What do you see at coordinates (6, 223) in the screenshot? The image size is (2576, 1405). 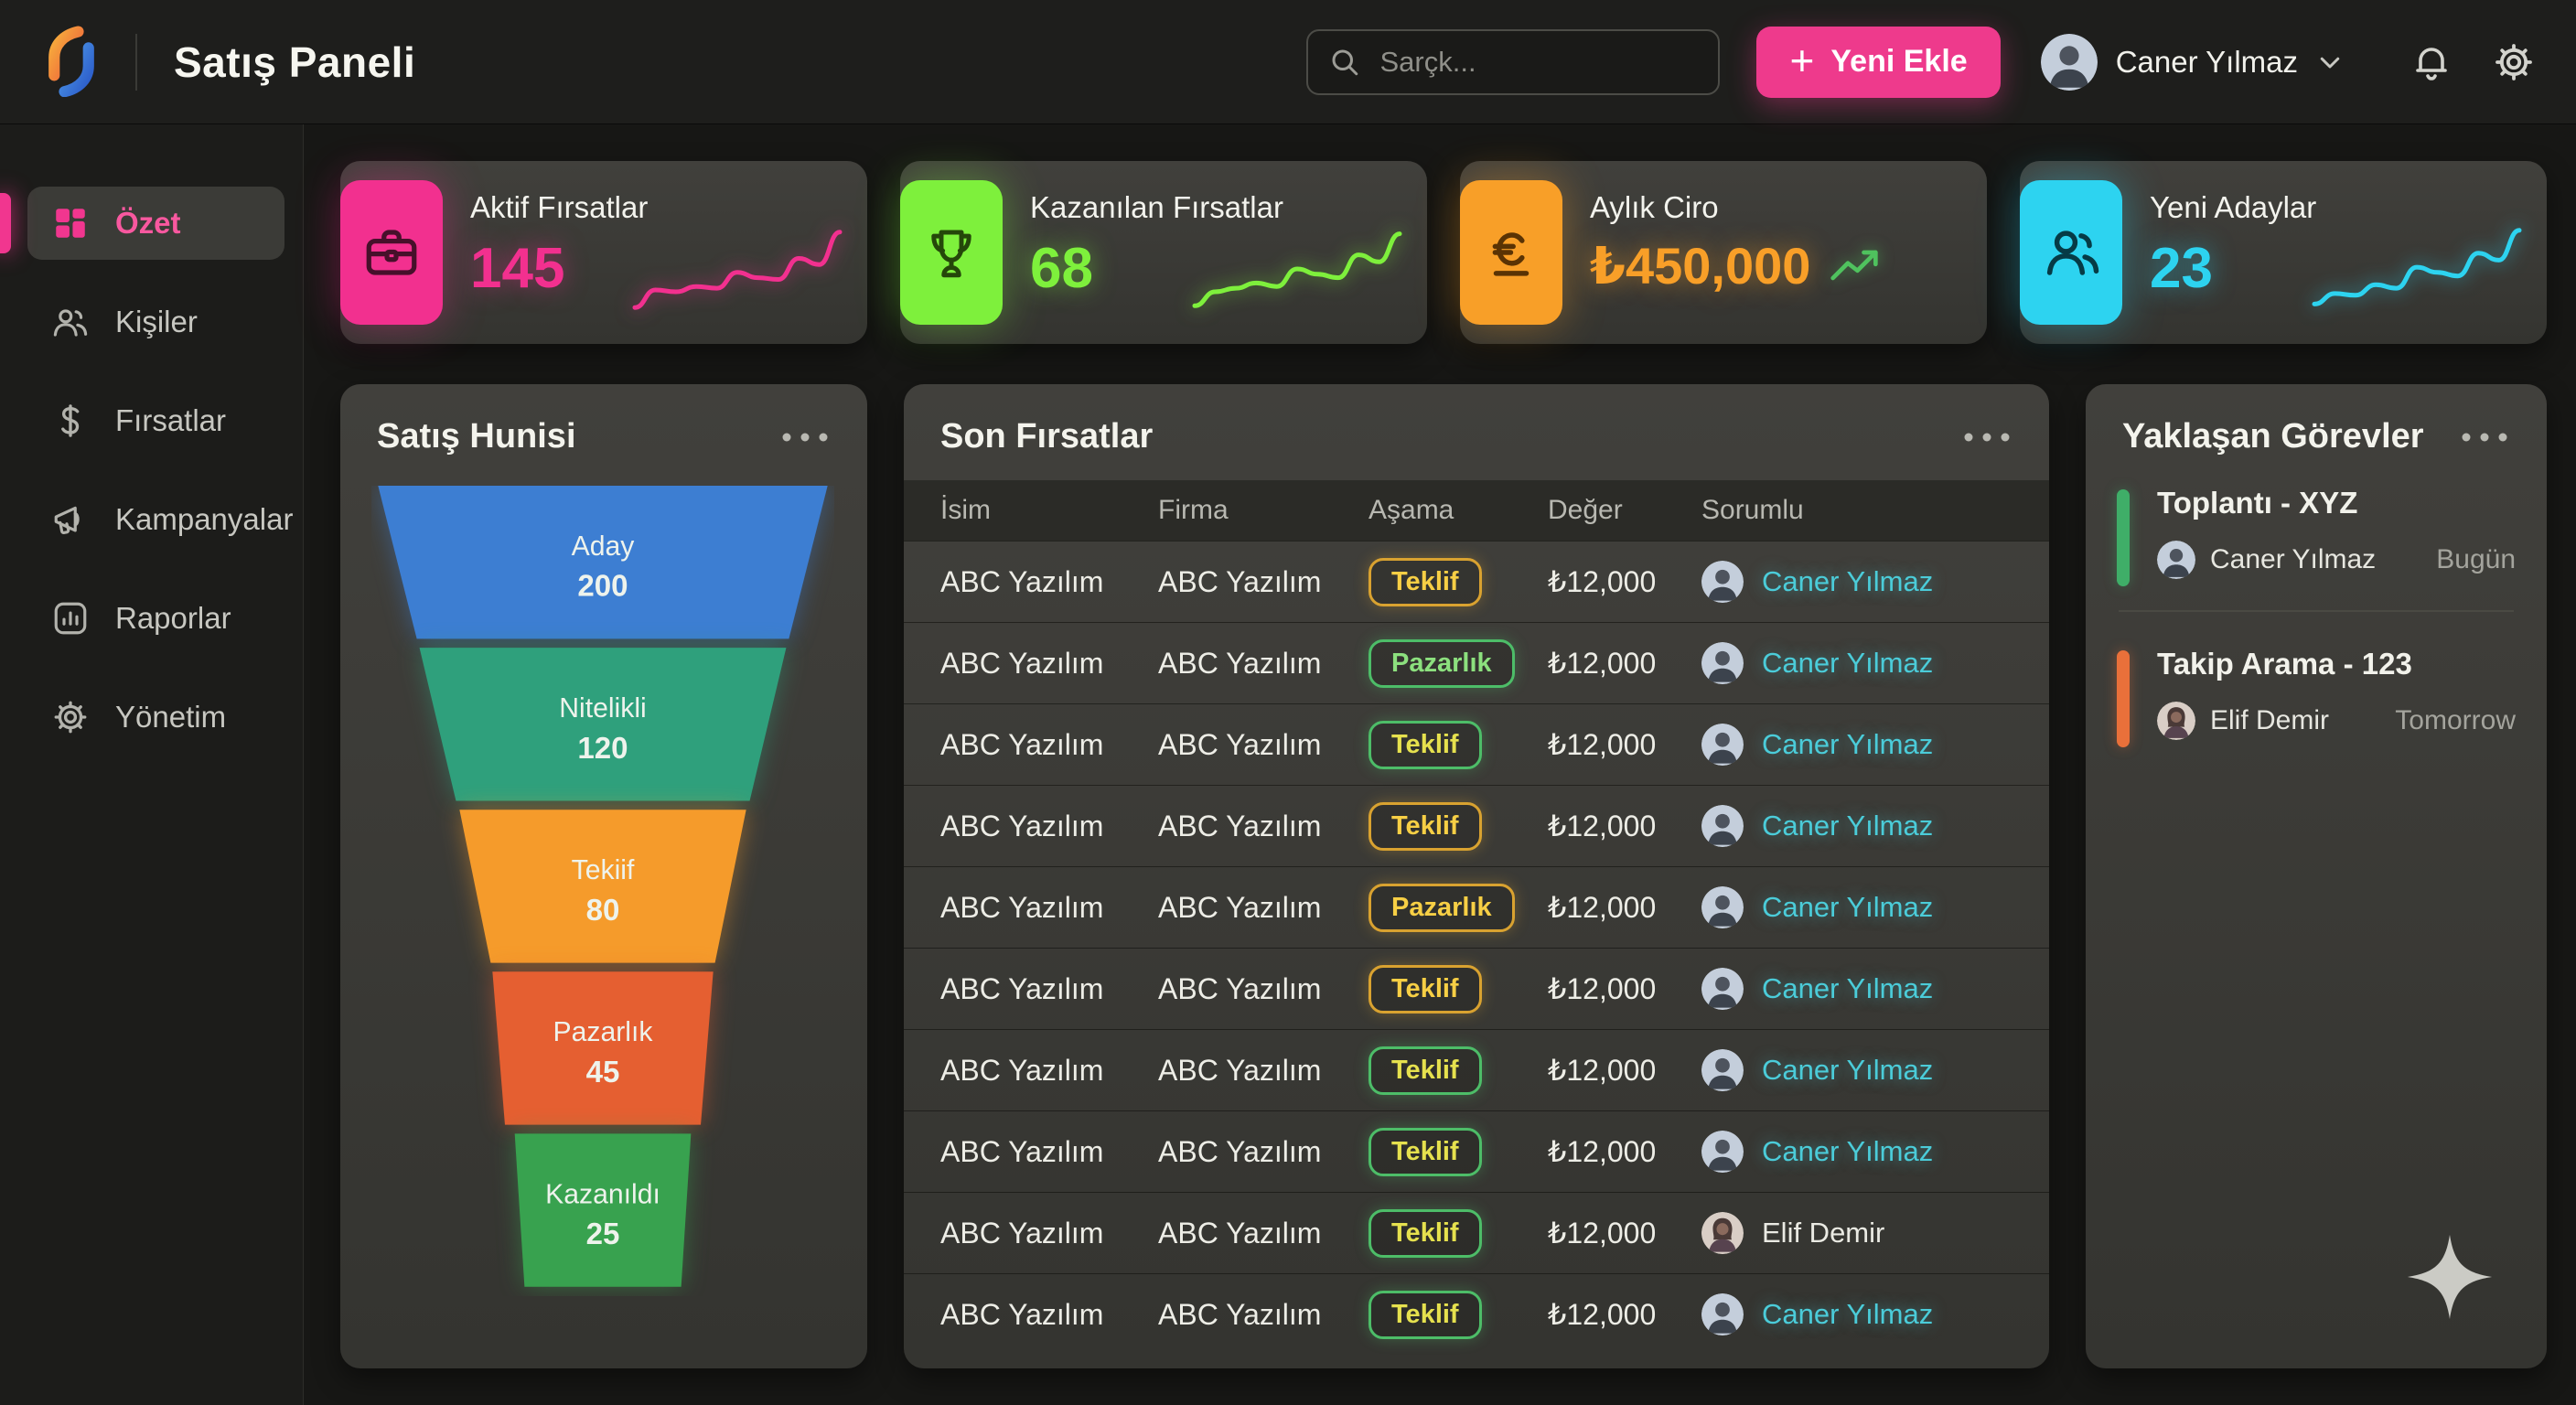 I see `active-indicator` at bounding box center [6, 223].